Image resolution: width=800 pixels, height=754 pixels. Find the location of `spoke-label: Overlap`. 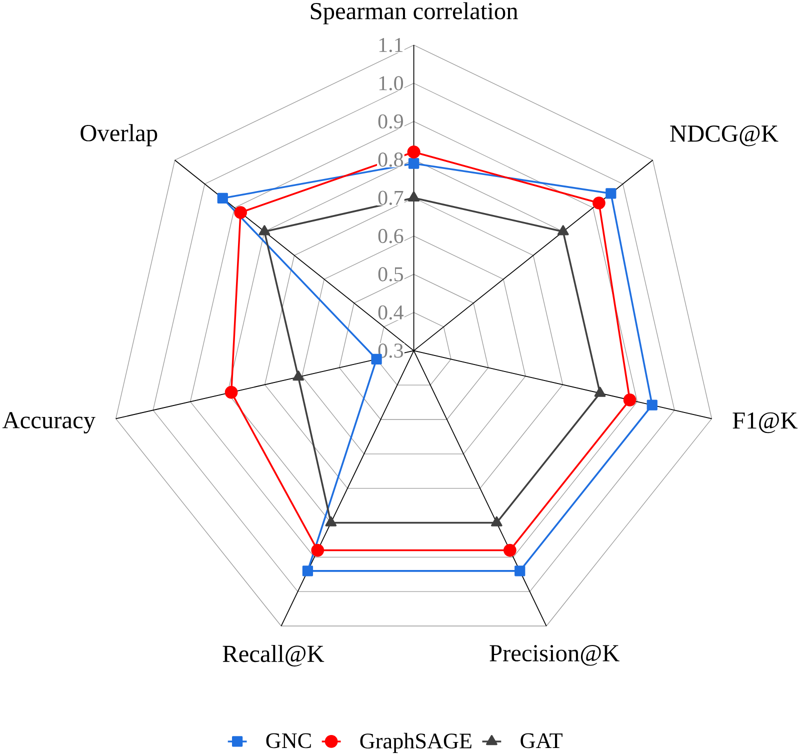

spoke-label: Overlap is located at coordinates (119, 135).